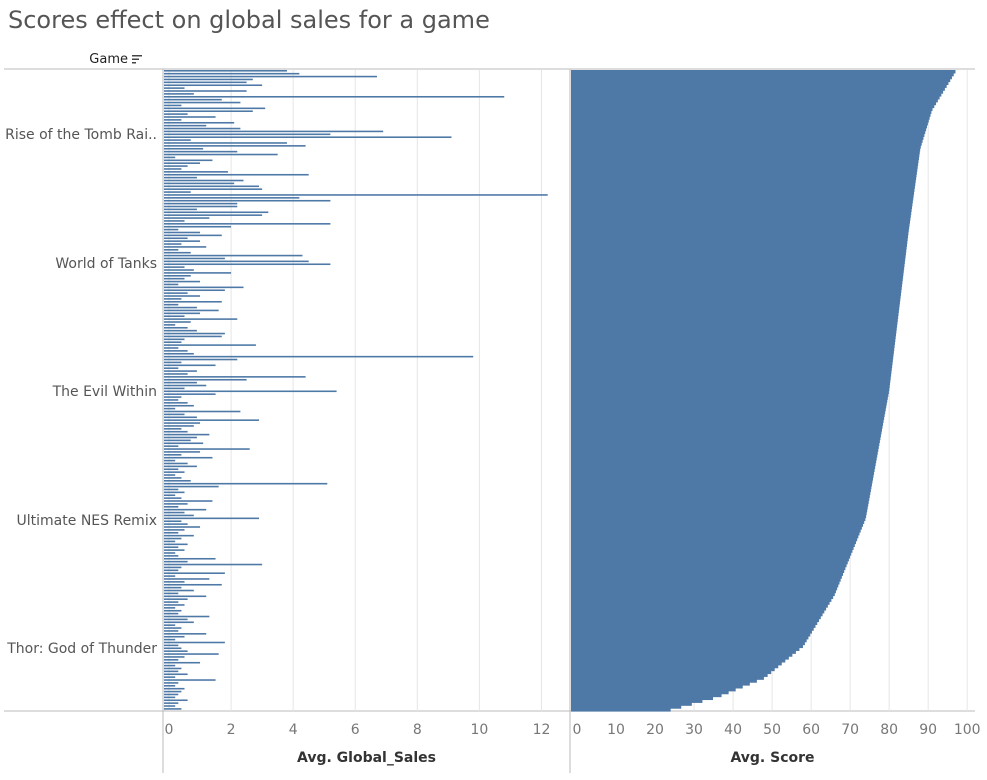  What do you see at coordinates (655, 730) in the screenshot?
I see `score-tick-label: 20` at bounding box center [655, 730].